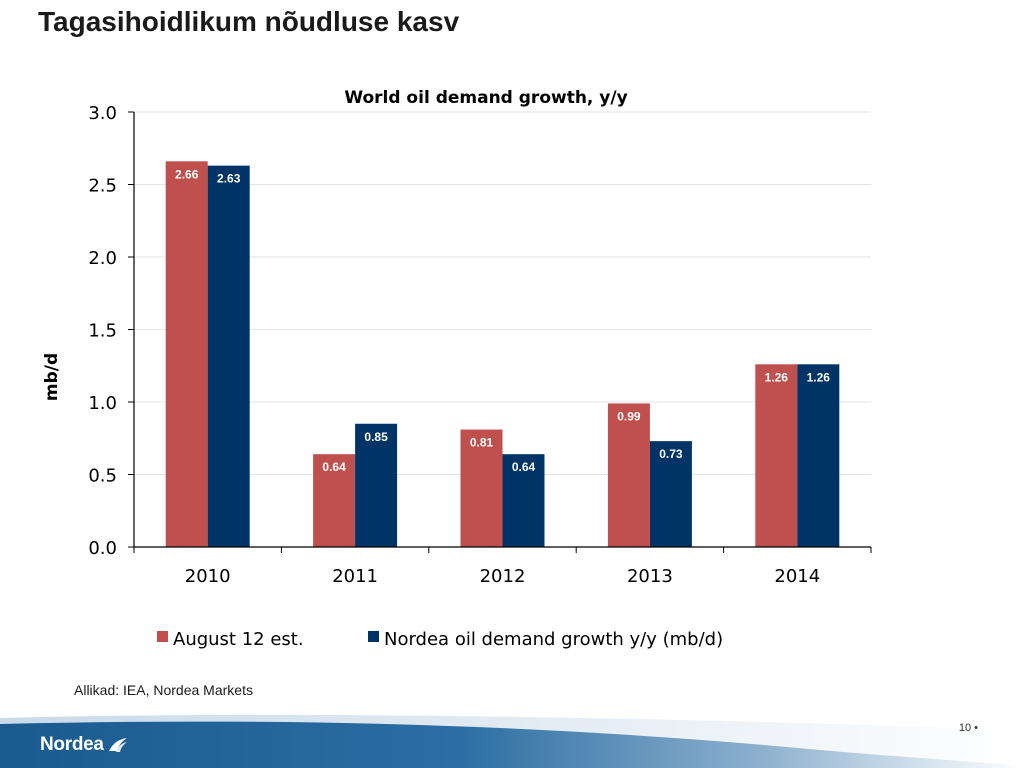 This screenshot has height=768, width=1024. What do you see at coordinates (52, 377) in the screenshot?
I see `y-axis-title: mb/d` at bounding box center [52, 377].